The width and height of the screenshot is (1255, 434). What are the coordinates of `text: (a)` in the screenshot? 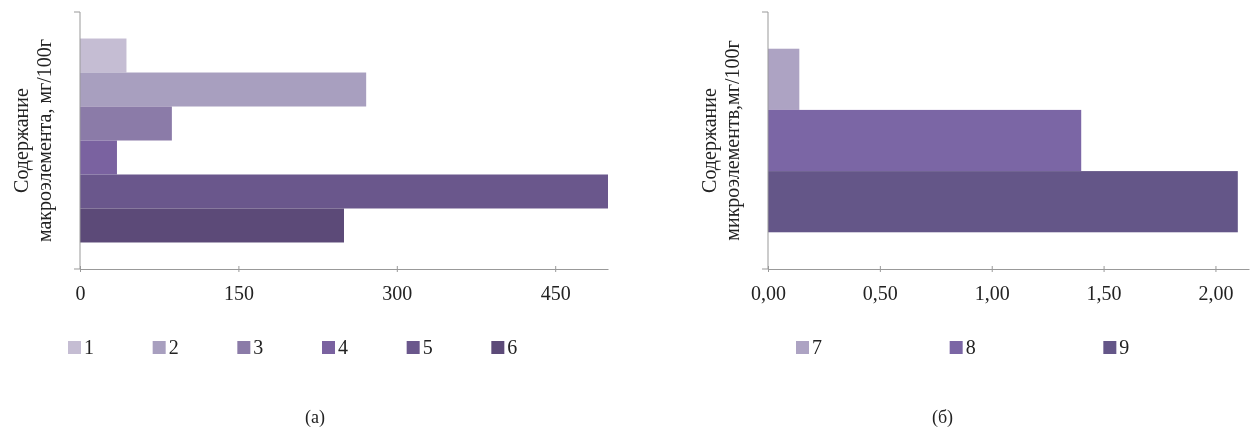 It's located at (315, 417).